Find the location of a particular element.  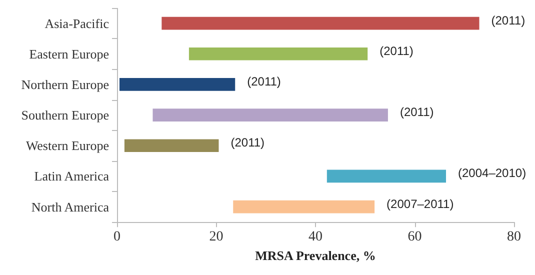

x-tick-label: 60 is located at coordinates (415, 237).